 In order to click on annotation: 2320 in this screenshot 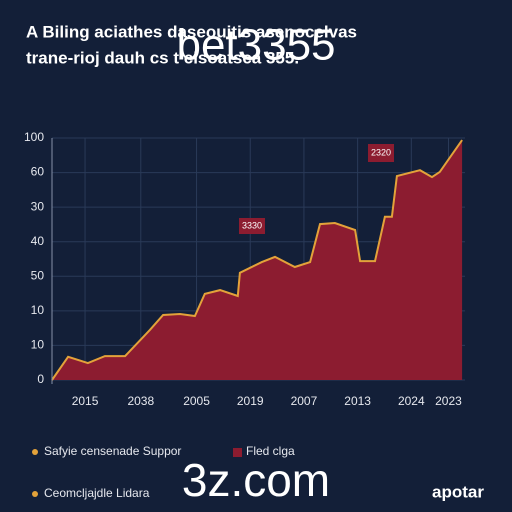, I will do `click(381, 152)`.